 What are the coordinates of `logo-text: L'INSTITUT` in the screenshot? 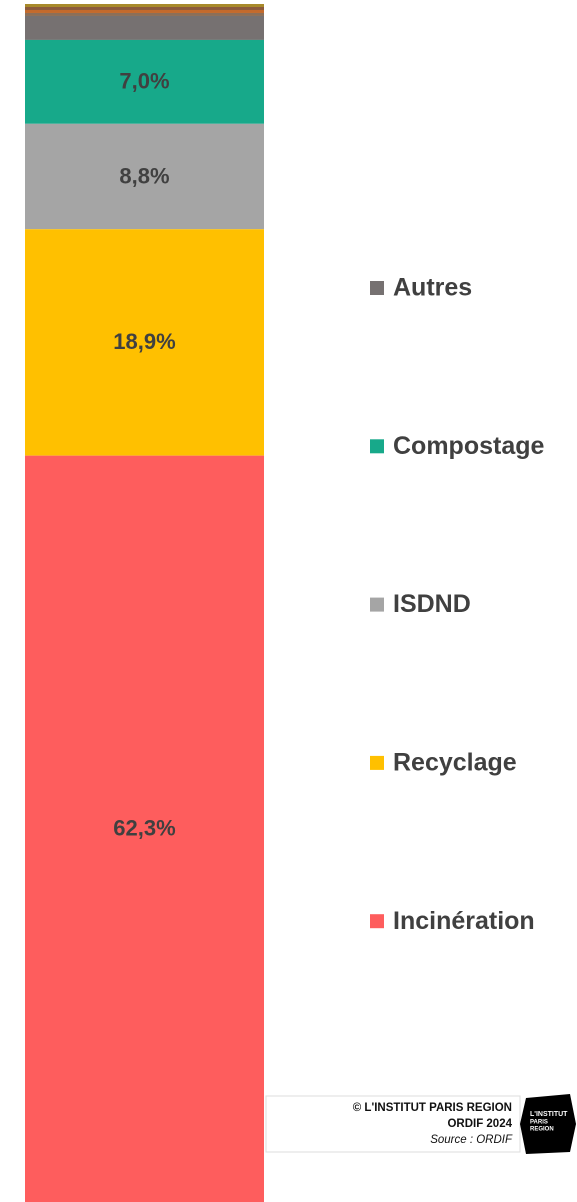 It's located at (549, 1114).